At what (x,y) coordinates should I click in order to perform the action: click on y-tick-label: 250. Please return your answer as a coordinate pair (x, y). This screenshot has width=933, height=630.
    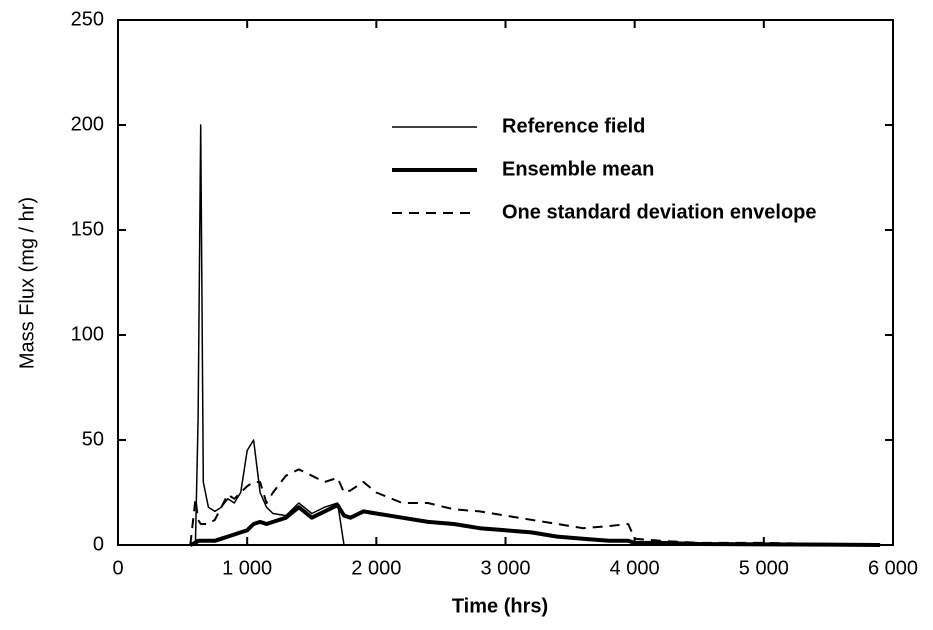
    Looking at the image, I should click on (87, 19).